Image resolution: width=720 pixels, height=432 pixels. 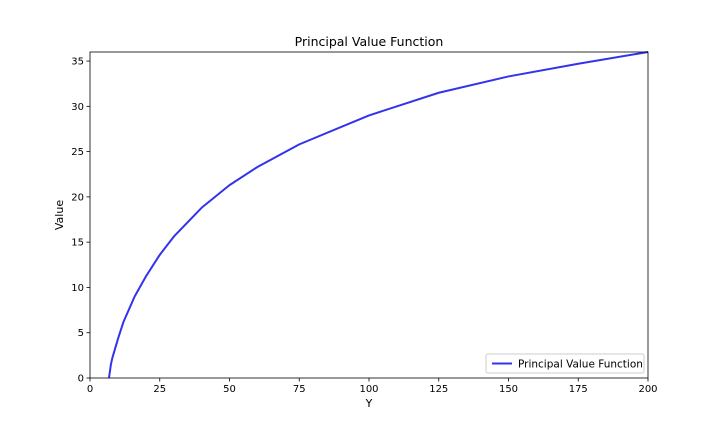 What do you see at coordinates (229, 389) in the screenshot?
I see `x-tick-label: 50` at bounding box center [229, 389].